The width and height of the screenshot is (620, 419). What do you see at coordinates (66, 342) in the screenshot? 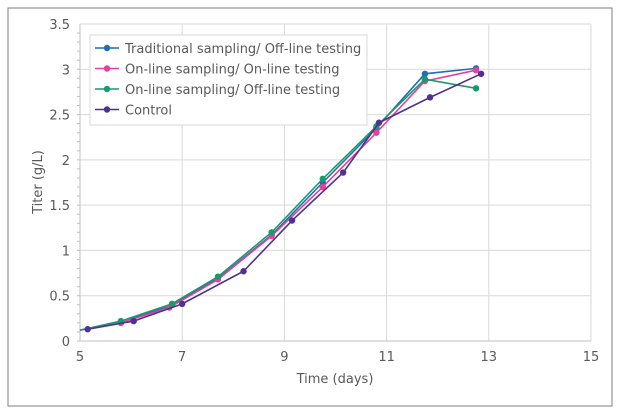
I see `y-tick-label: 0` at bounding box center [66, 342].